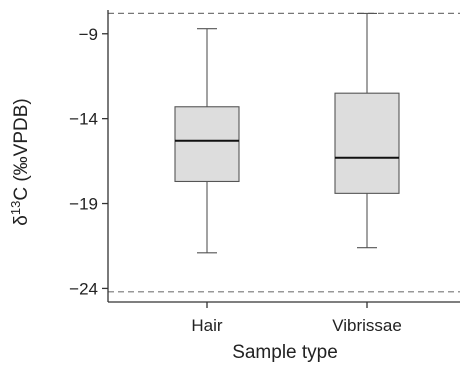  Describe the element at coordinates (20, 161) in the screenshot. I see `y-axis-title: δ13C (‰VPDB)` at that location.